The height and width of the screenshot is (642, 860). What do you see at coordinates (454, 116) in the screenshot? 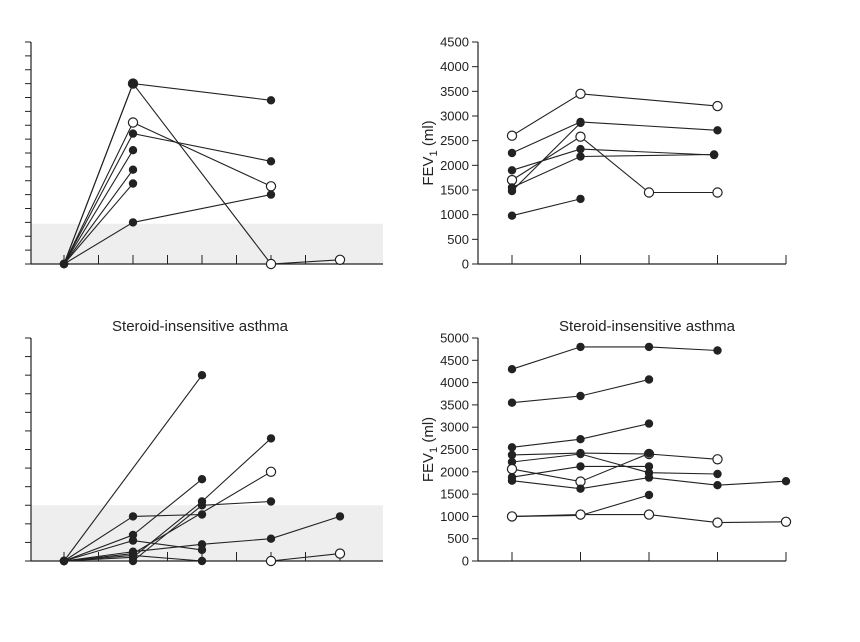
I see `y-tick-label: 3000` at bounding box center [454, 116].